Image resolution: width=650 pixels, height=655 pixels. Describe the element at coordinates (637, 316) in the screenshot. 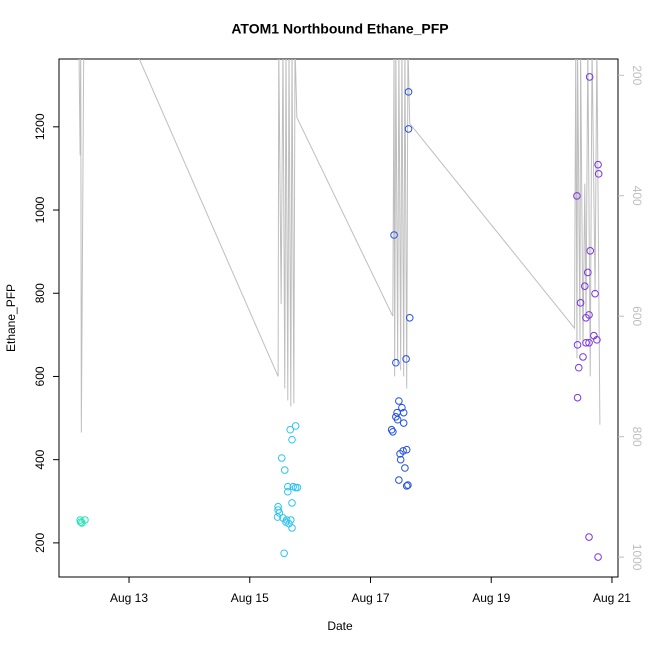

I see `y2-tick-label: 600` at that location.